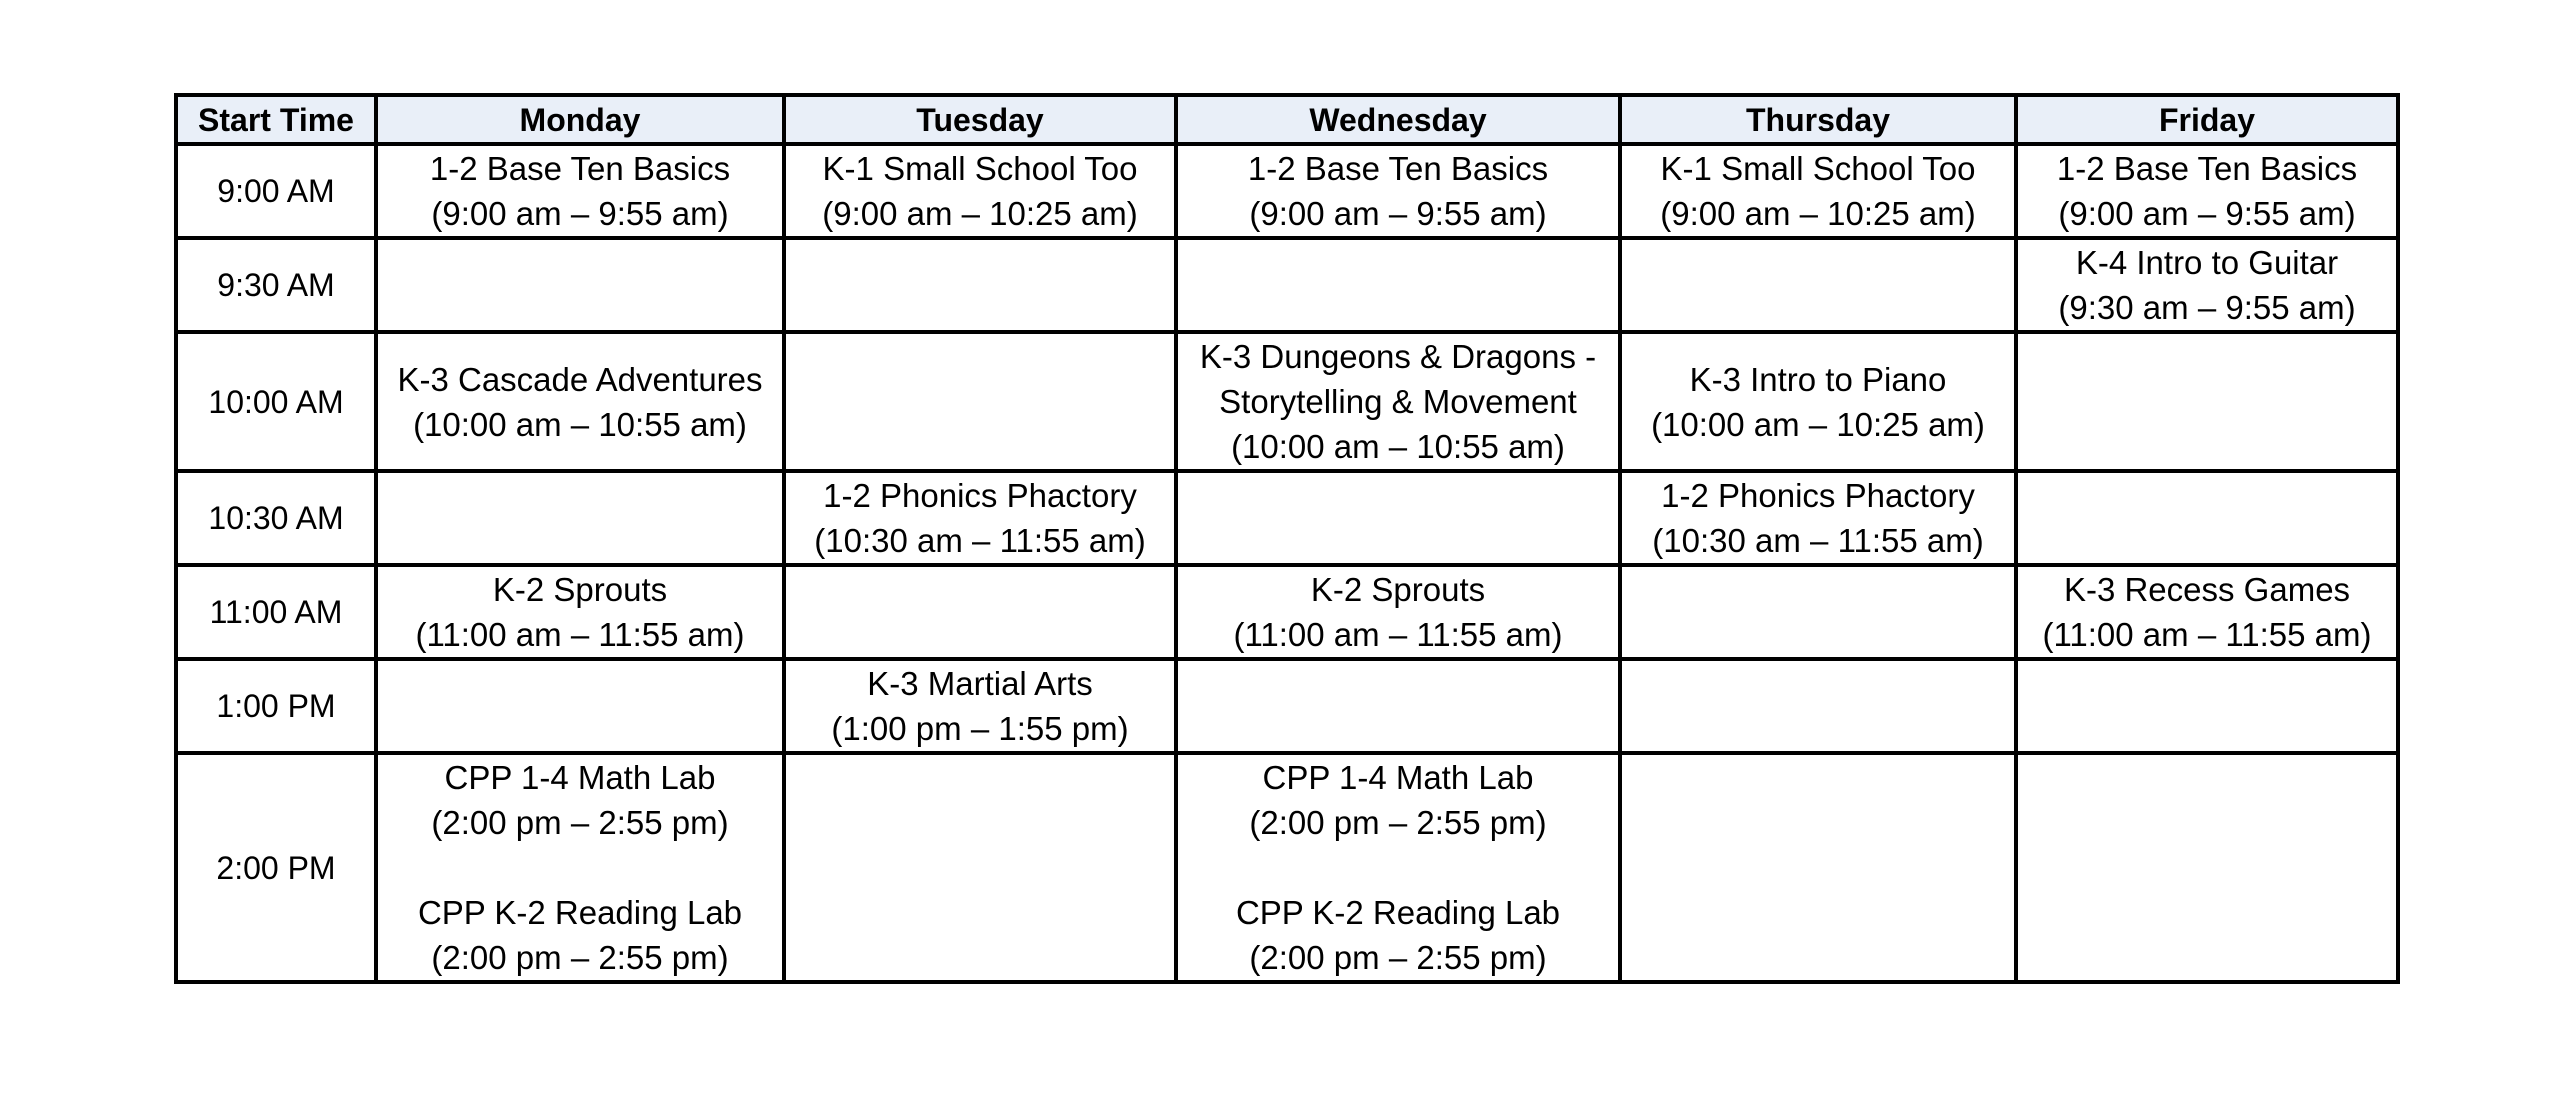 The width and height of the screenshot is (2560, 1101). Describe the element at coordinates (276, 706) in the screenshot. I see `start-time-label-1-00-pm: 1:00 PM` at that location.